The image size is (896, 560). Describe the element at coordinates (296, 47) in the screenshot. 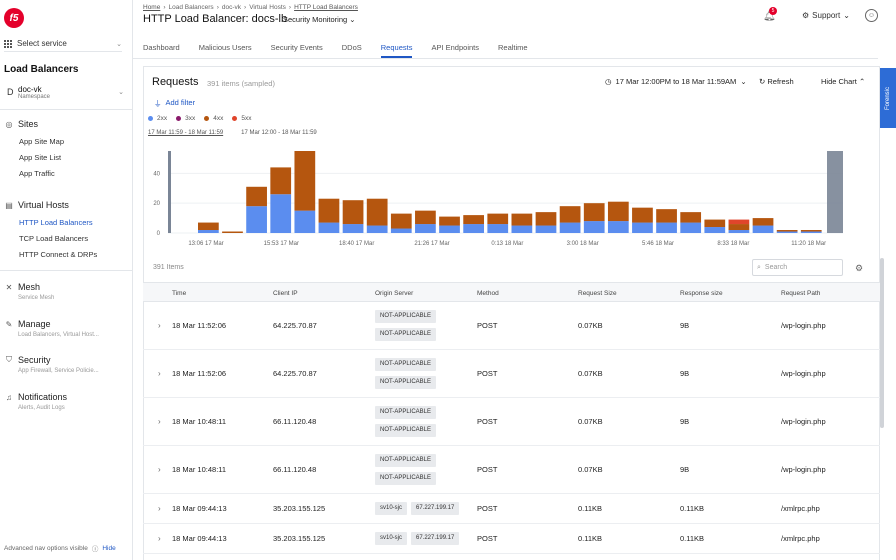

I see `tab-security-events: Security Events` at that location.